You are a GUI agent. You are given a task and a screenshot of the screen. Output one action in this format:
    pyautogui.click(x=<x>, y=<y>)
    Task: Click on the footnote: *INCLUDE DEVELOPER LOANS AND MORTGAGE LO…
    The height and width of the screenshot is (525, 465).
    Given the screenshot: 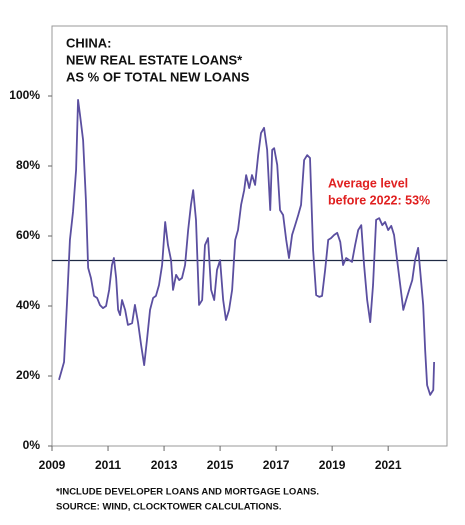 What is the action you would take?
    pyautogui.click(x=187, y=492)
    